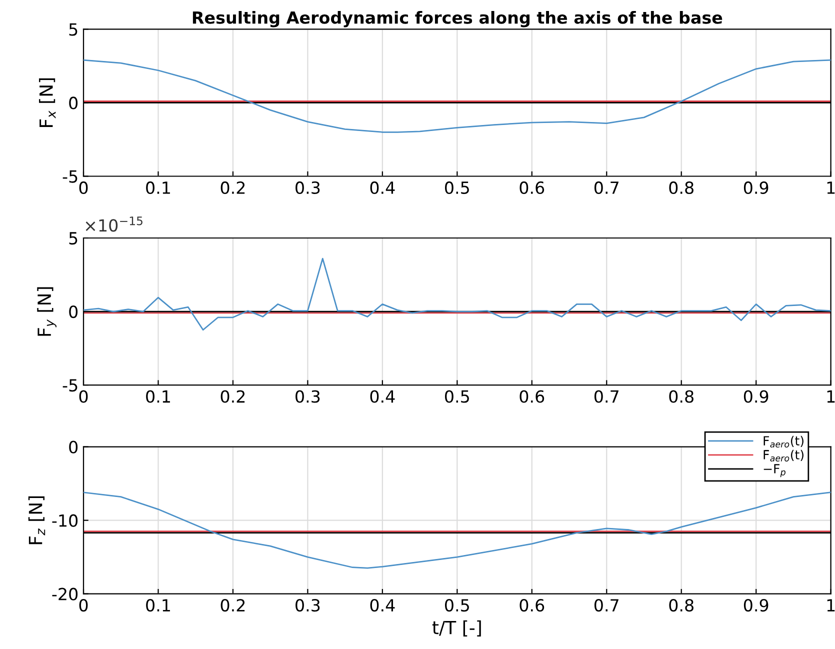 The height and width of the screenshot is (649, 835). What do you see at coordinates (46, 311) in the screenshot?
I see `y-axis-title: F$_{y}$ [N]` at bounding box center [46, 311].